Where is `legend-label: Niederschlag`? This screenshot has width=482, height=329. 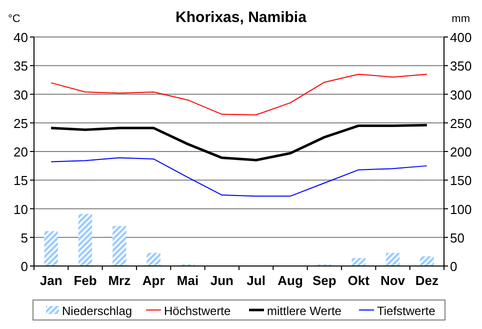 legend-label: Niederschlag is located at coordinates (97, 311).